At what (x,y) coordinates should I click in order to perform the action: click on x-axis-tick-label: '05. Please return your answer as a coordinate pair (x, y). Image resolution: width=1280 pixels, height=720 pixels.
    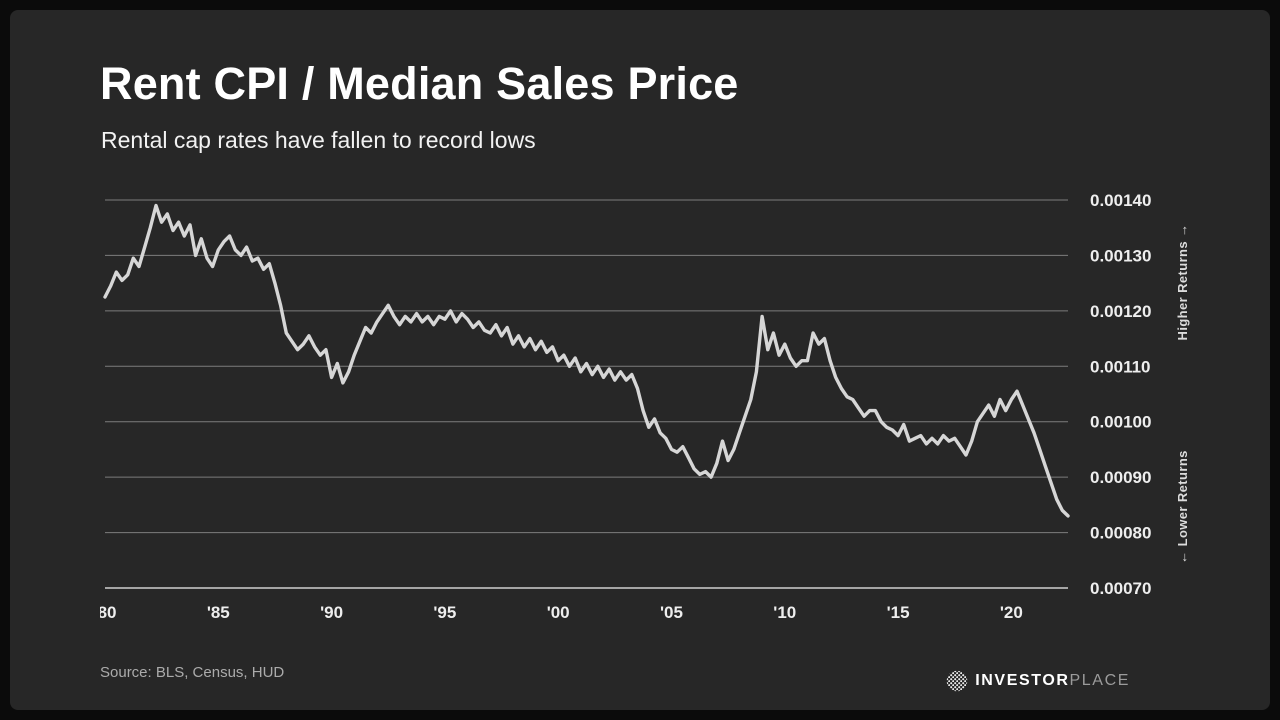
    Looking at the image, I should click on (671, 612).